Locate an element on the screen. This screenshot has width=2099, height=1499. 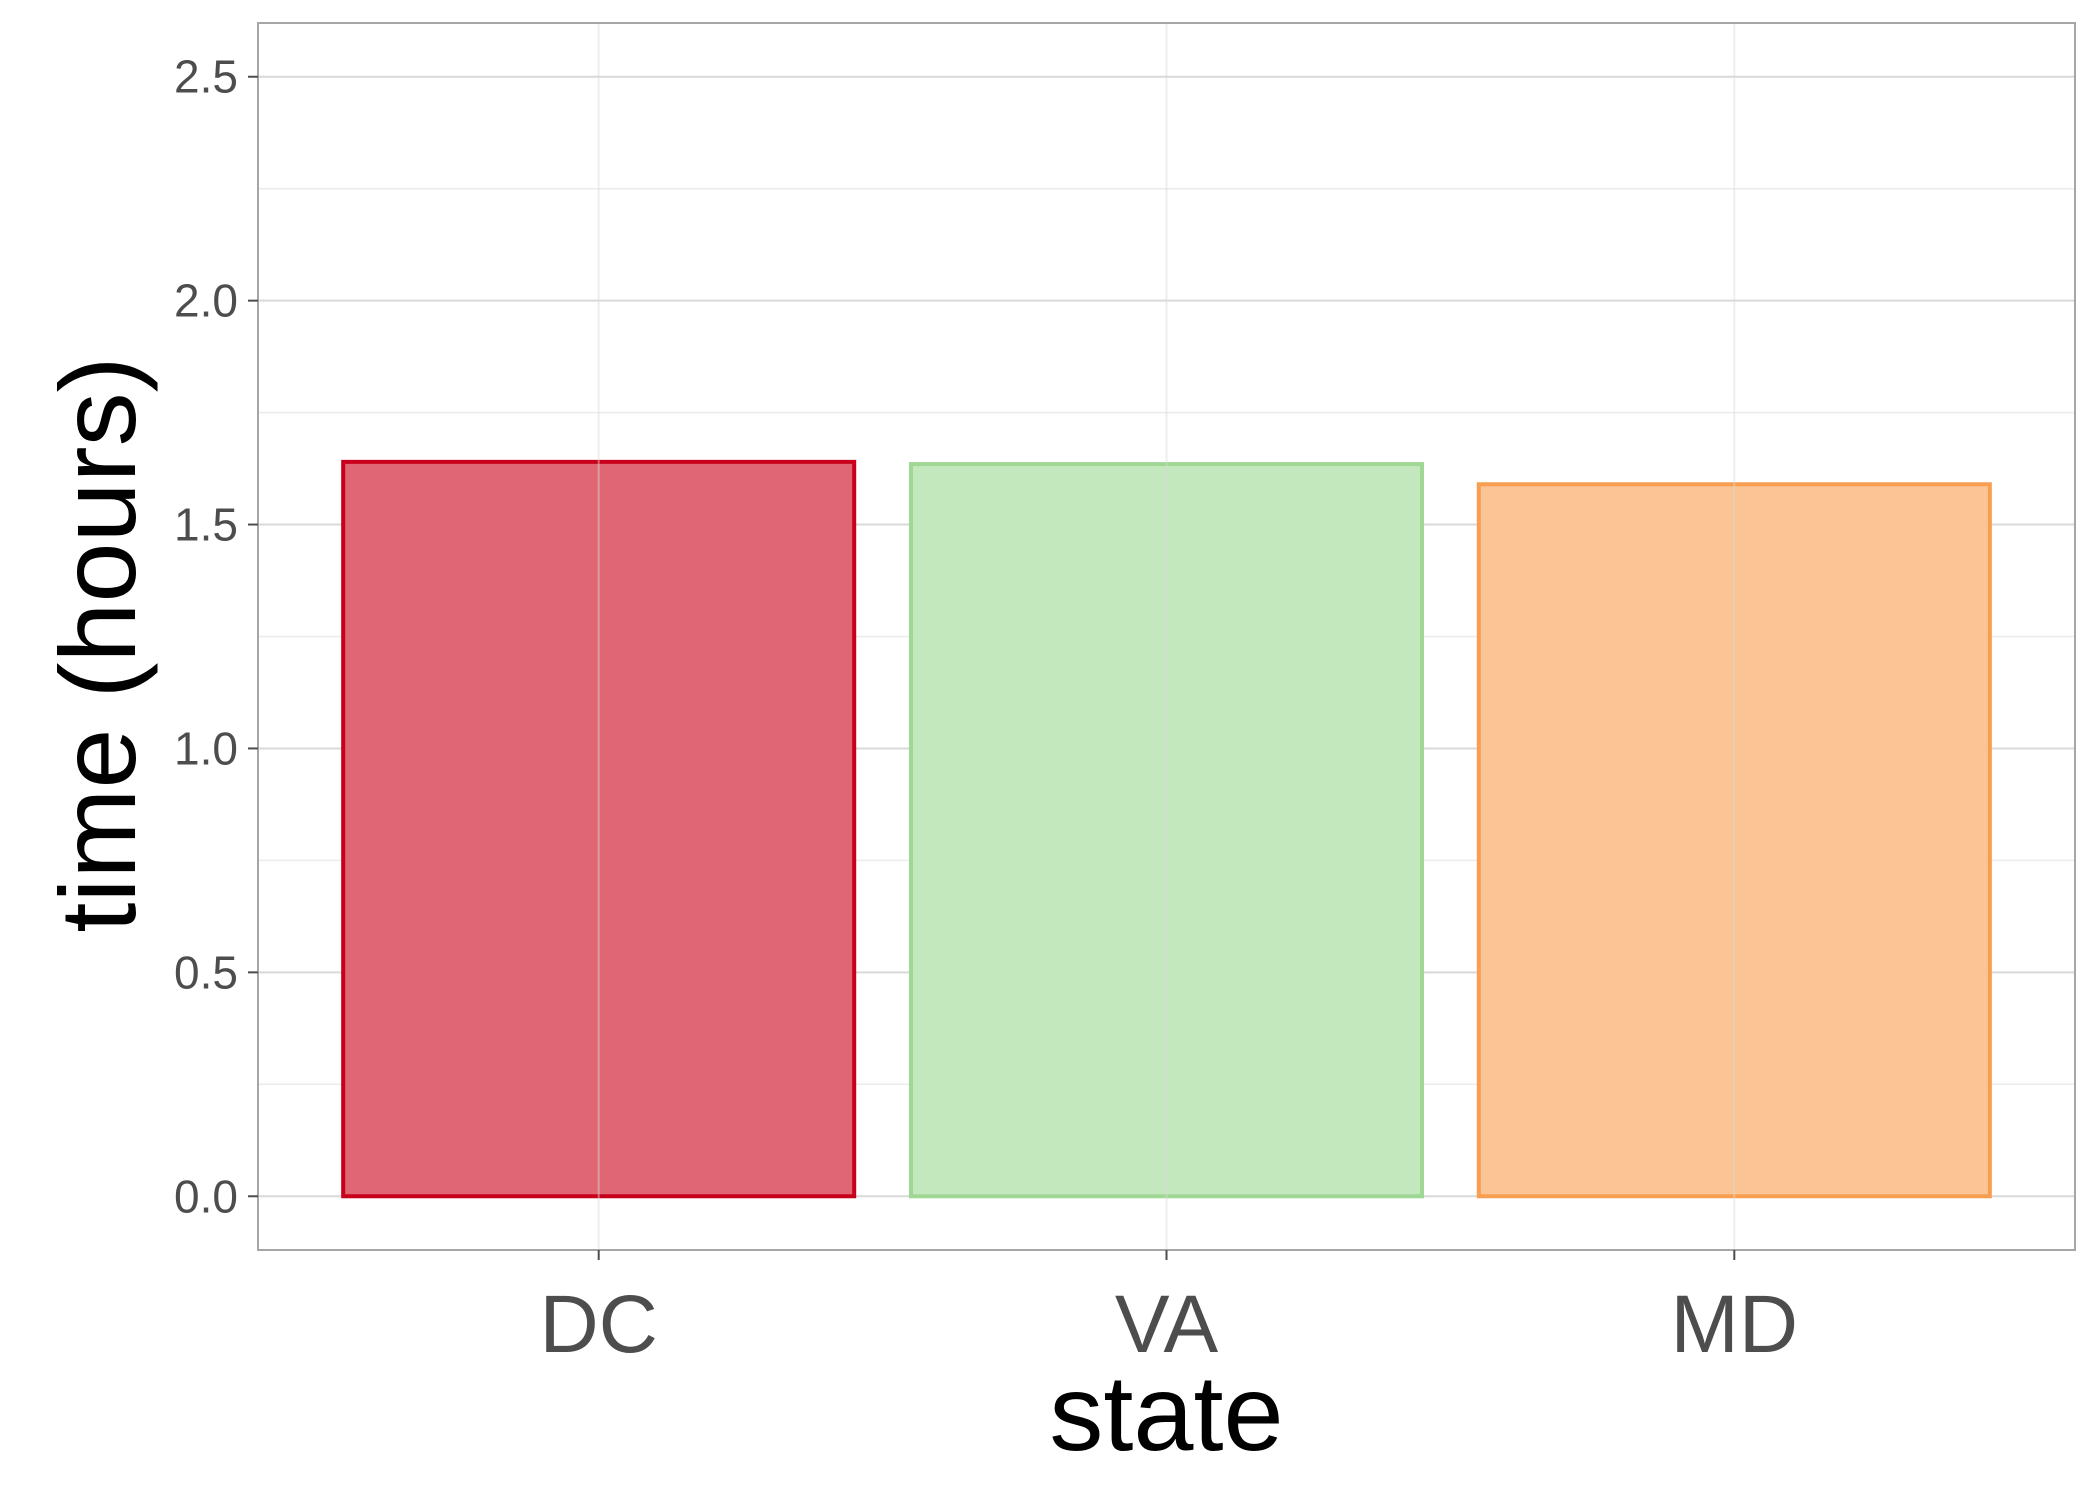
y-tick-label: 0.5 is located at coordinates (206, 972).